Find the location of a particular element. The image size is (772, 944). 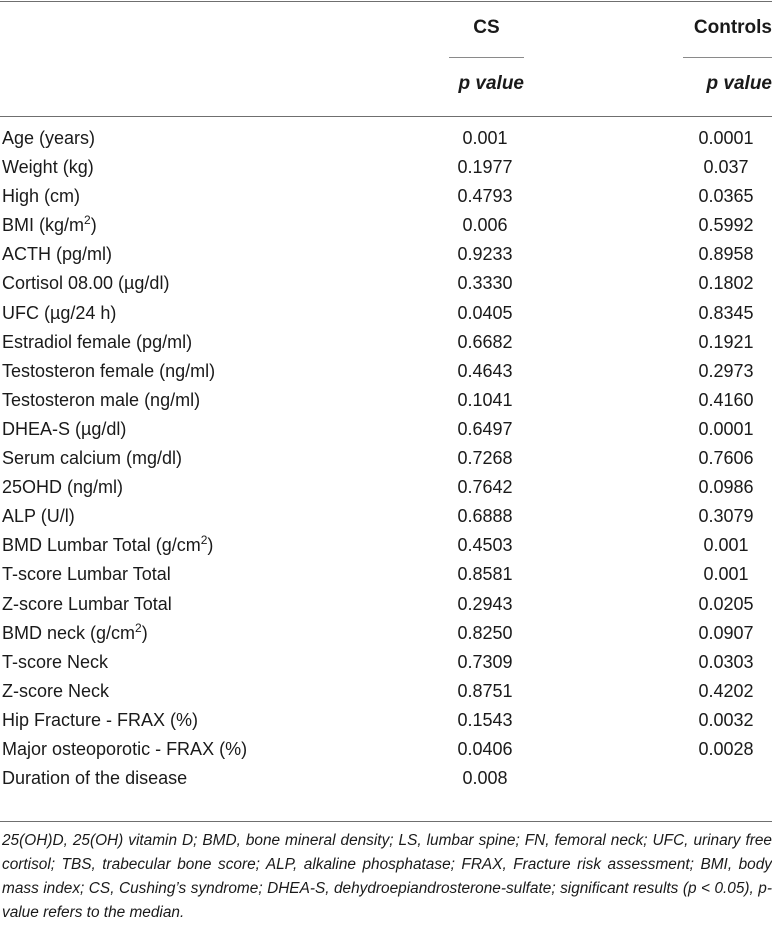

cs-pvalue-cell: 0.1543 is located at coordinates (485, 719).